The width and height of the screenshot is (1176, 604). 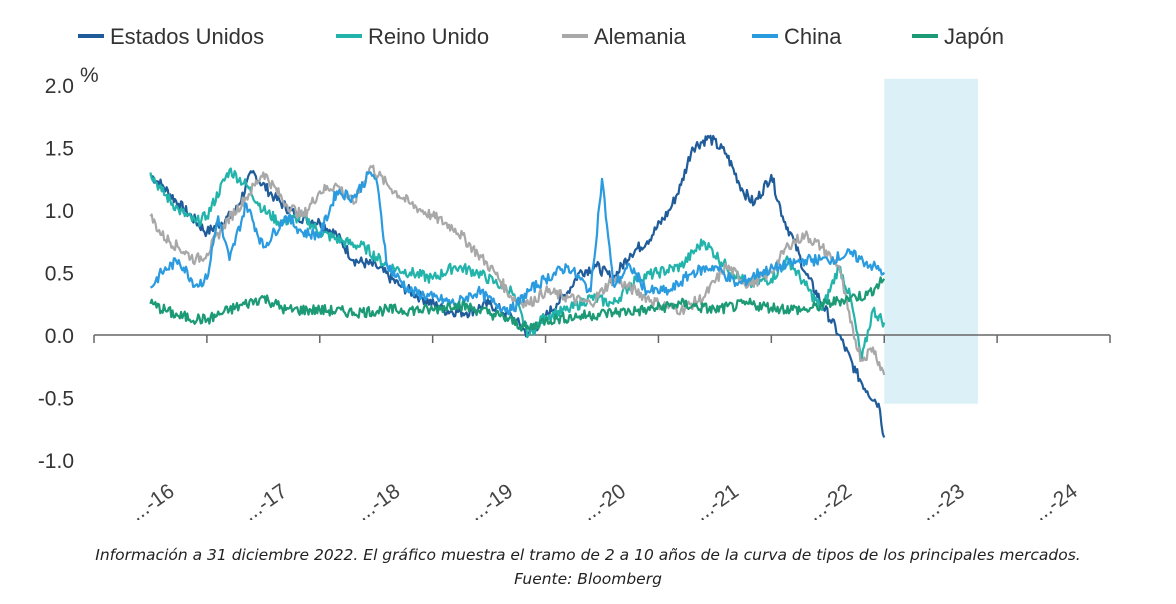 What do you see at coordinates (813, 36) in the screenshot?
I see `legend-label: China` at bounding box center [813, 36].